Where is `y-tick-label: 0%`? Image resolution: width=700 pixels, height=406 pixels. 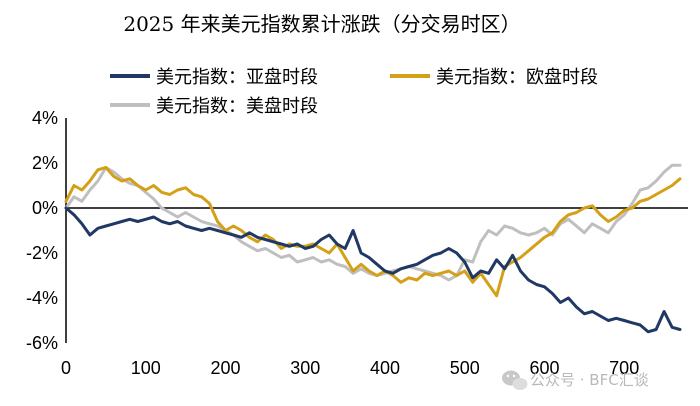 y-tick-label: 0% is located at coordinates (45, 208).